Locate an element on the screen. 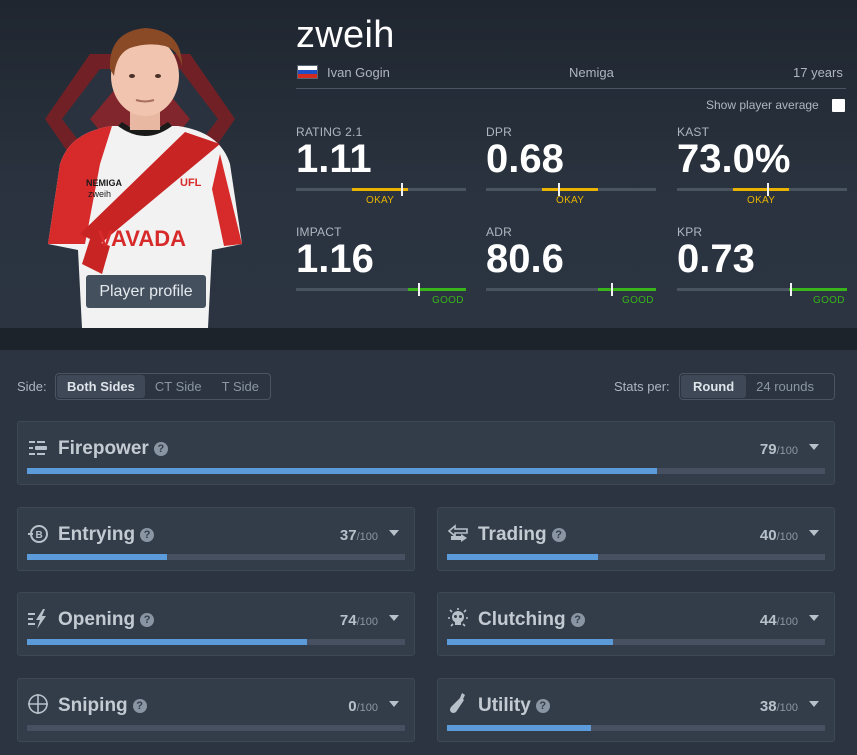 This screenshot has width=857, height=755. player-real-name: Ivan Gogin is located at coordinates (358, 72).